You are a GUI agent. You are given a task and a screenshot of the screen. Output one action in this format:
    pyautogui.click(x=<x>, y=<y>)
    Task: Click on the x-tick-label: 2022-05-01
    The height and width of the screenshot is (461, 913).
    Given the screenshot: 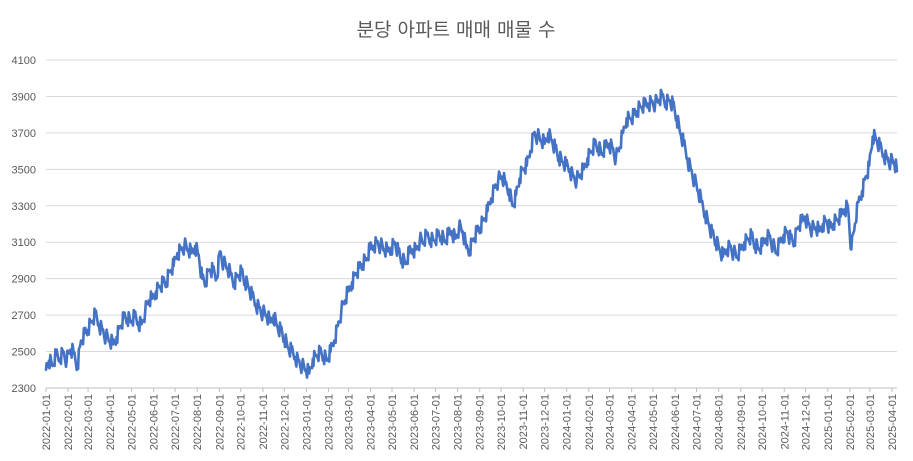 What is the action you would take?
    pyautogui.click(x=133, y=422)
    